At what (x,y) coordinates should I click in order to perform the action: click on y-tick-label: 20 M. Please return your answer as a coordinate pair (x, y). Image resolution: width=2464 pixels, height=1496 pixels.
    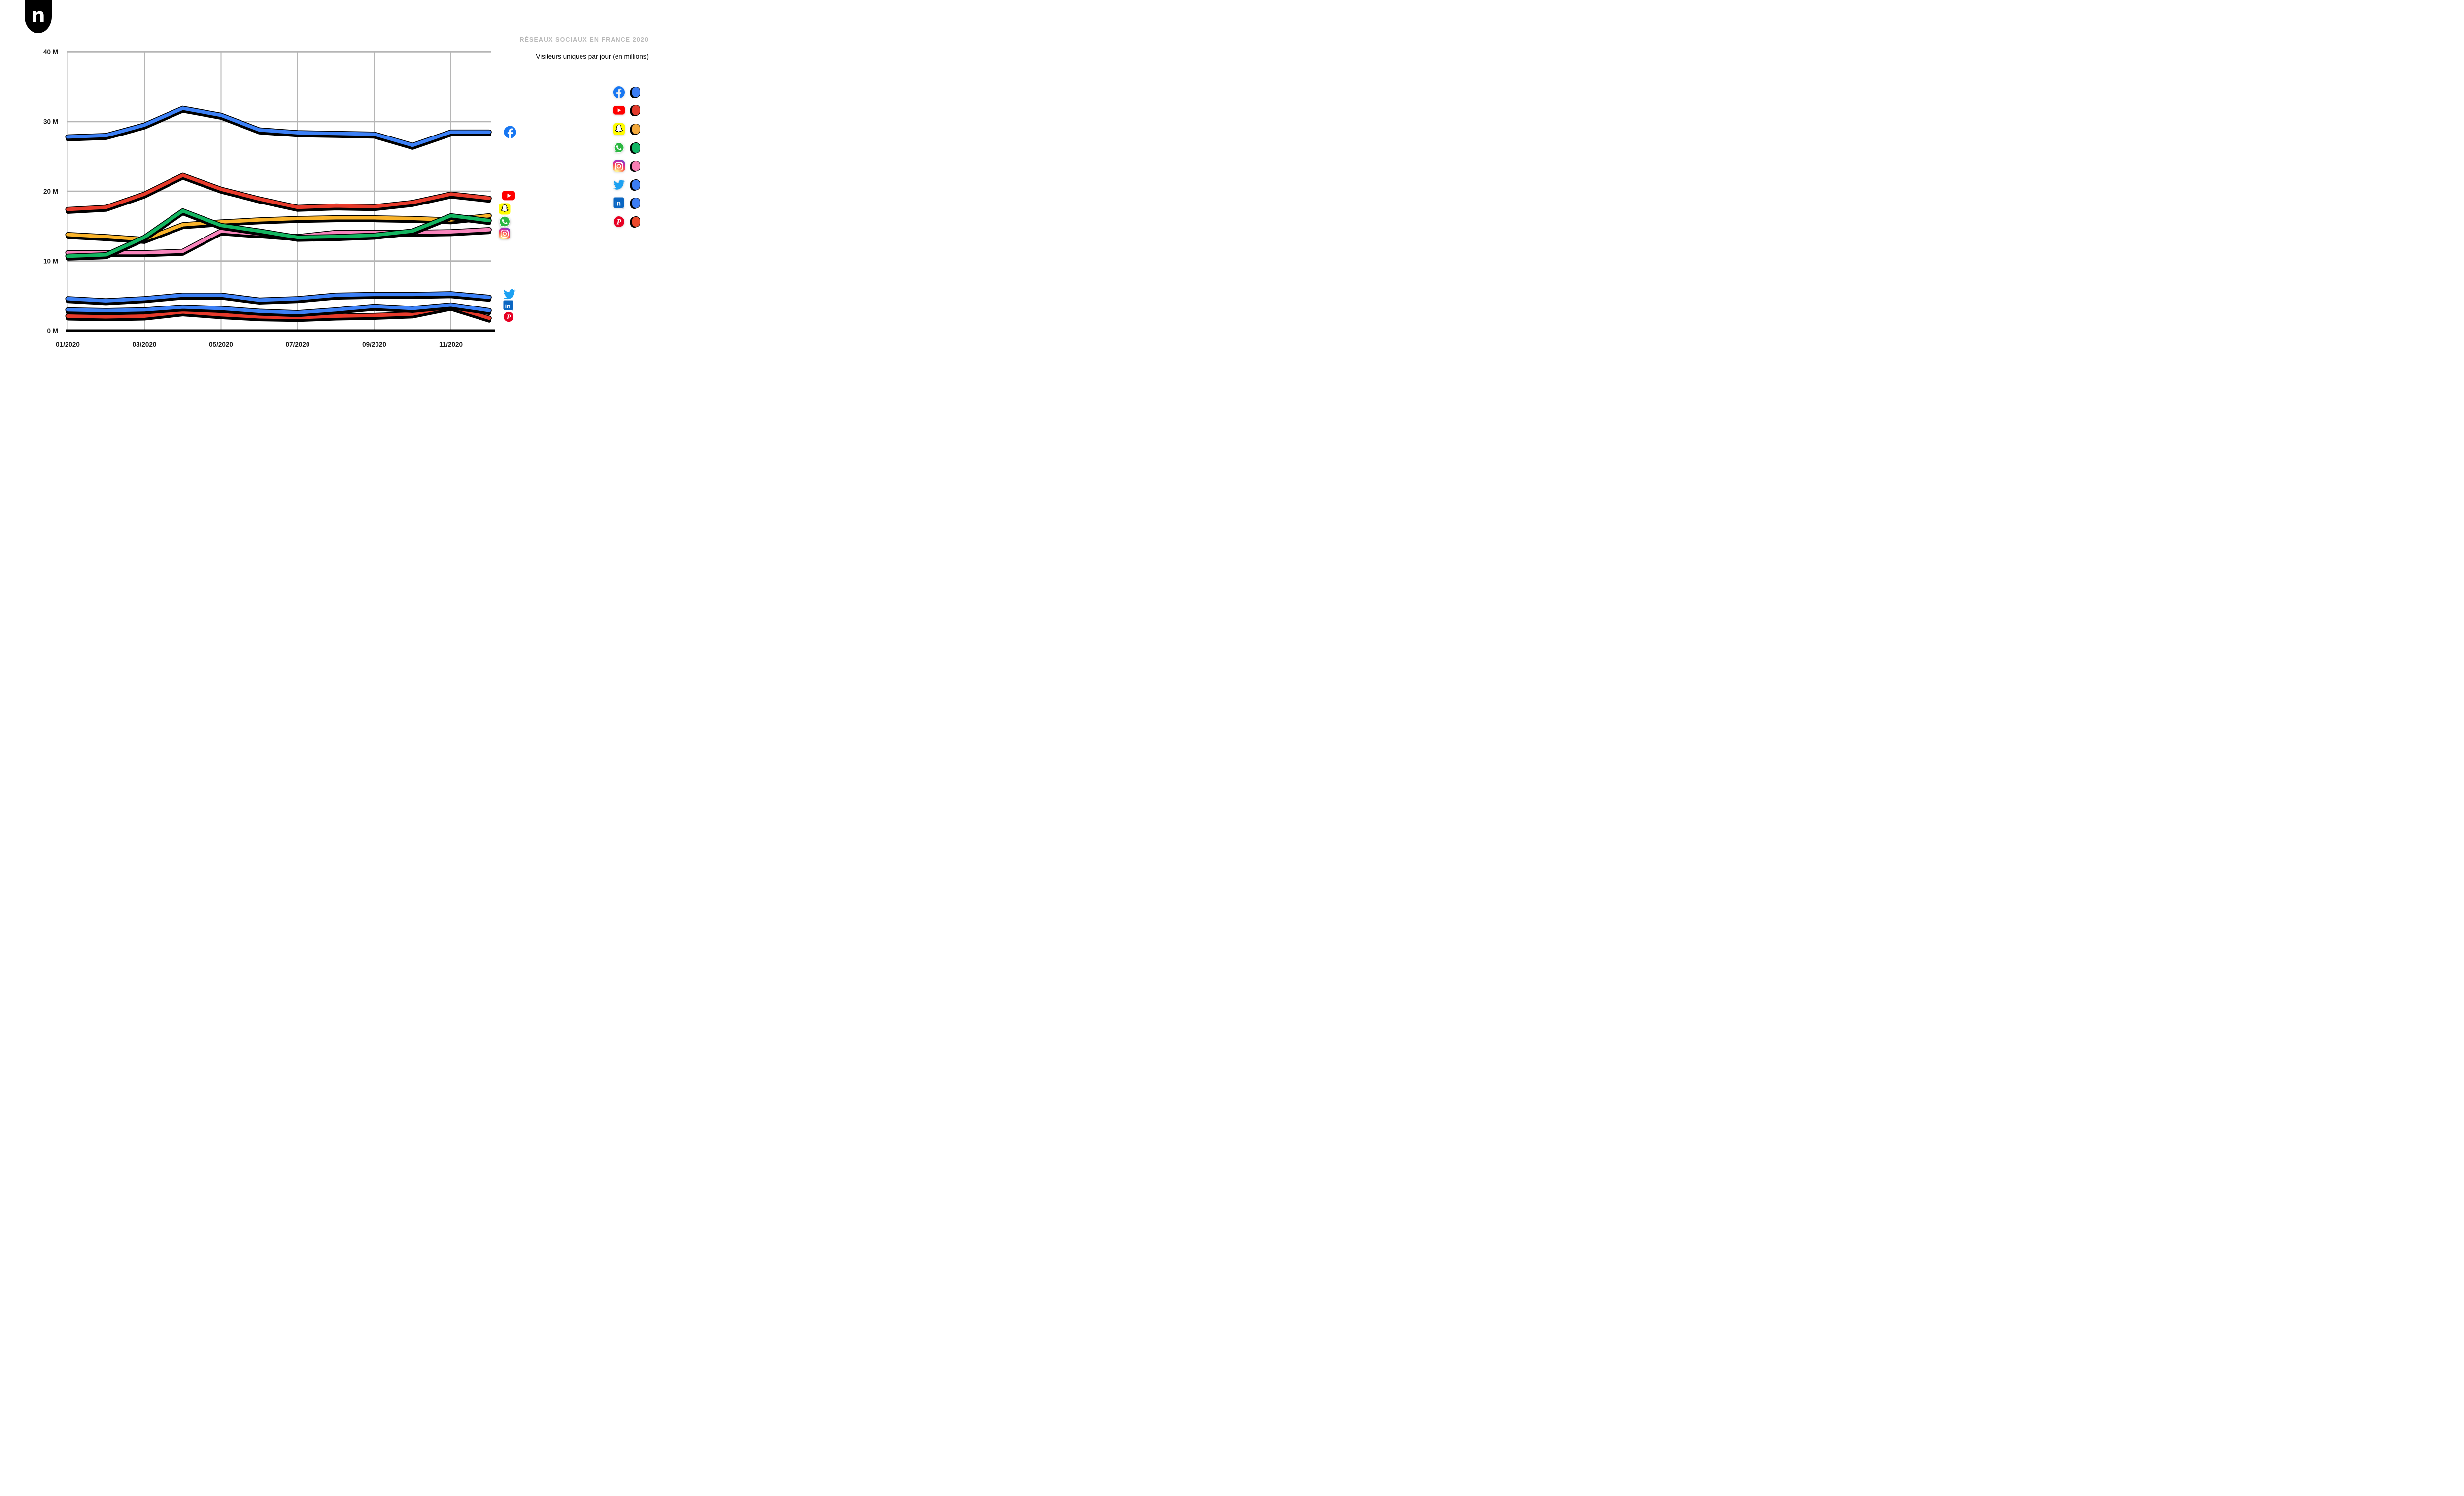
    Looking at the image, I should click on (50, 191).